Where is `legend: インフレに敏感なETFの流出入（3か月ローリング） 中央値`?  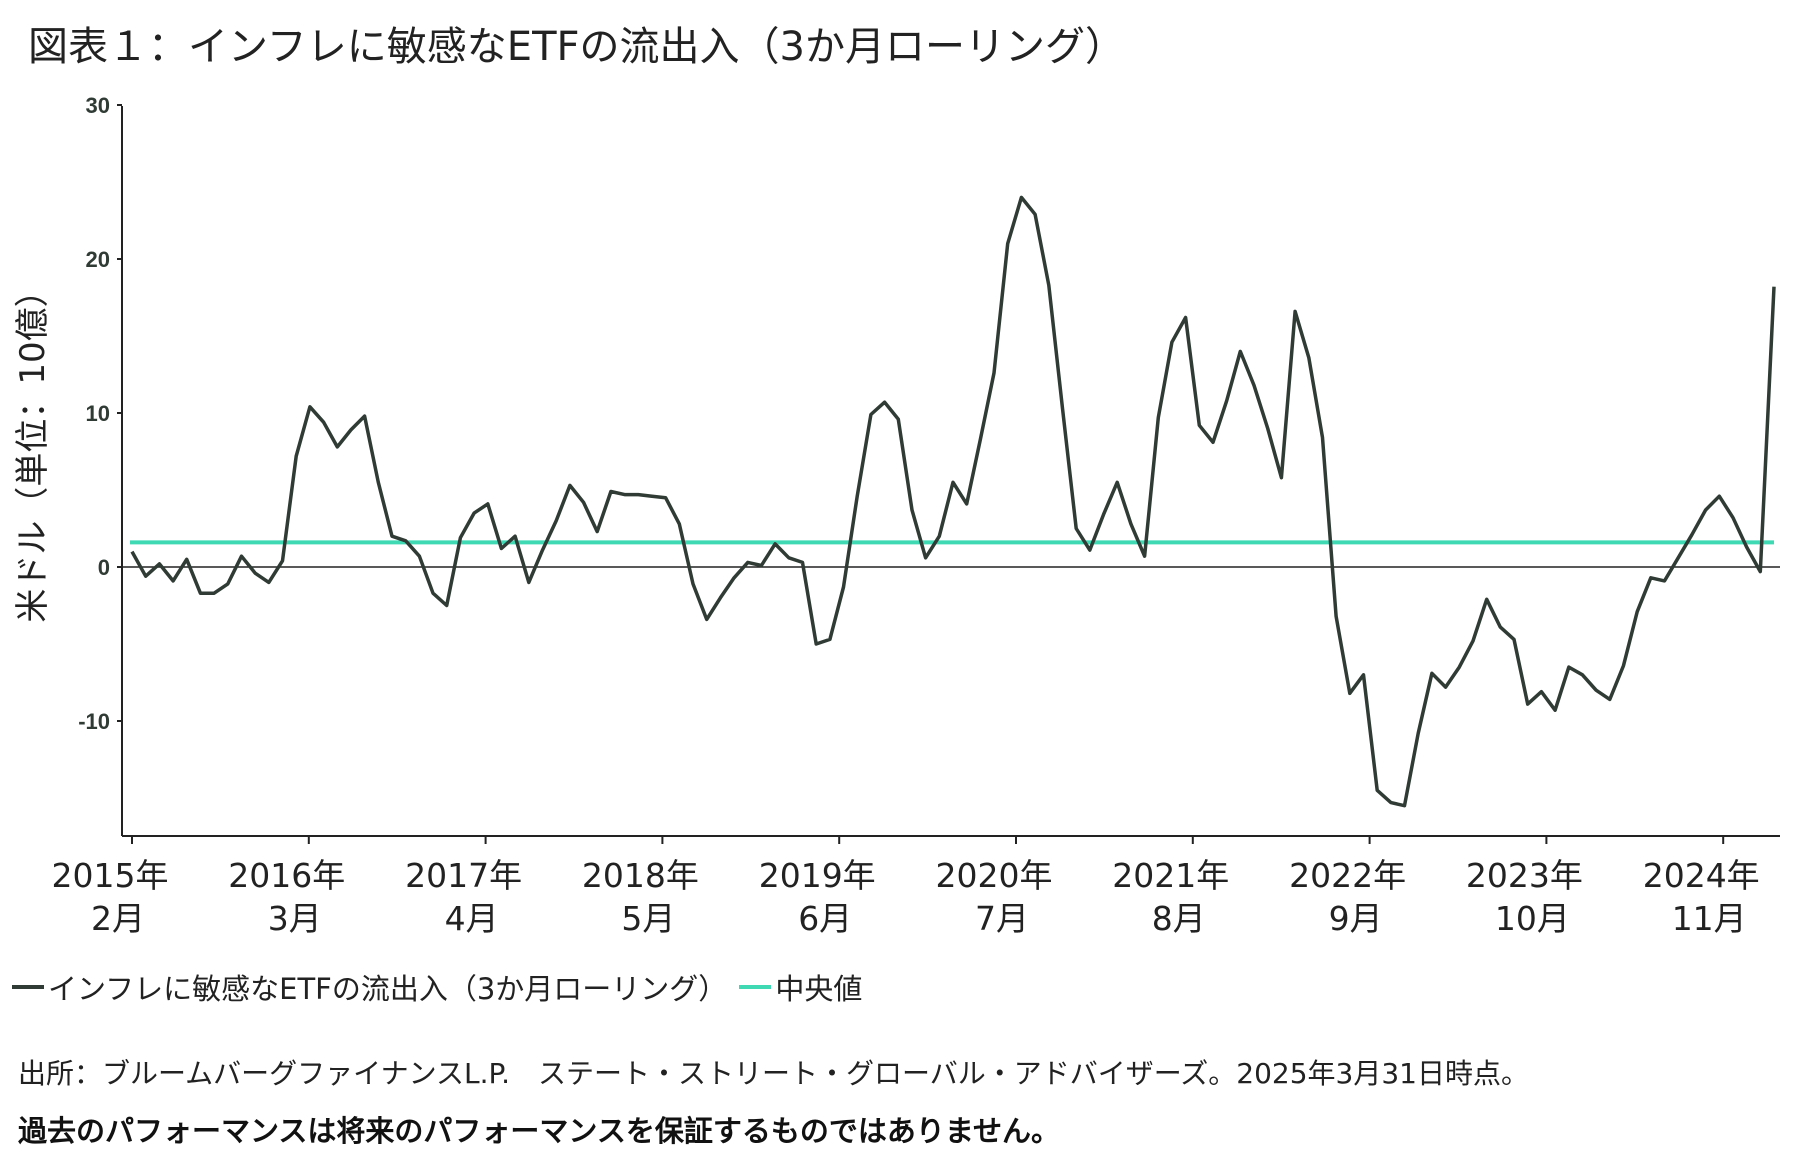
legend: インフレに敏感なETFの流出入（3か月ローリング） 中央値 is located at coordinates (443, 987).